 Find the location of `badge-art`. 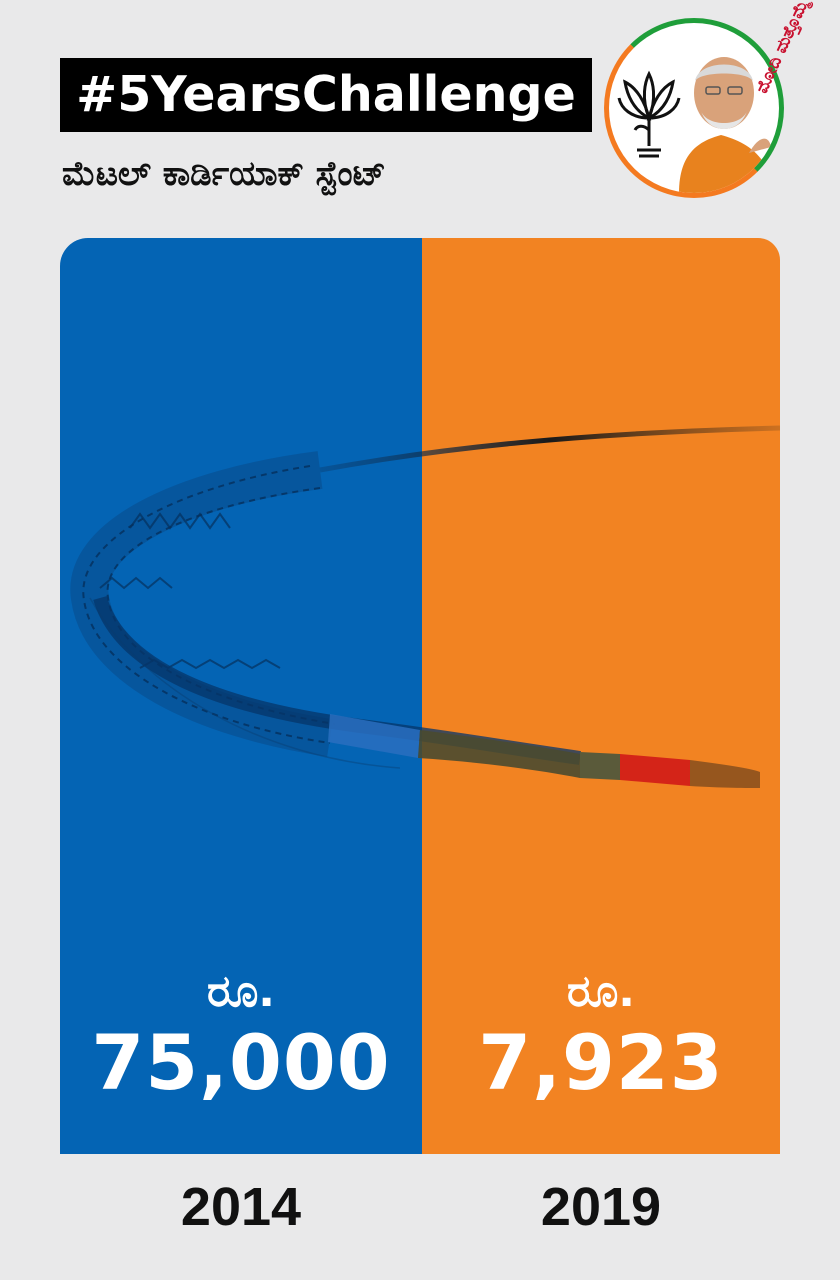

badge-art is located at coordinates (695, 125).